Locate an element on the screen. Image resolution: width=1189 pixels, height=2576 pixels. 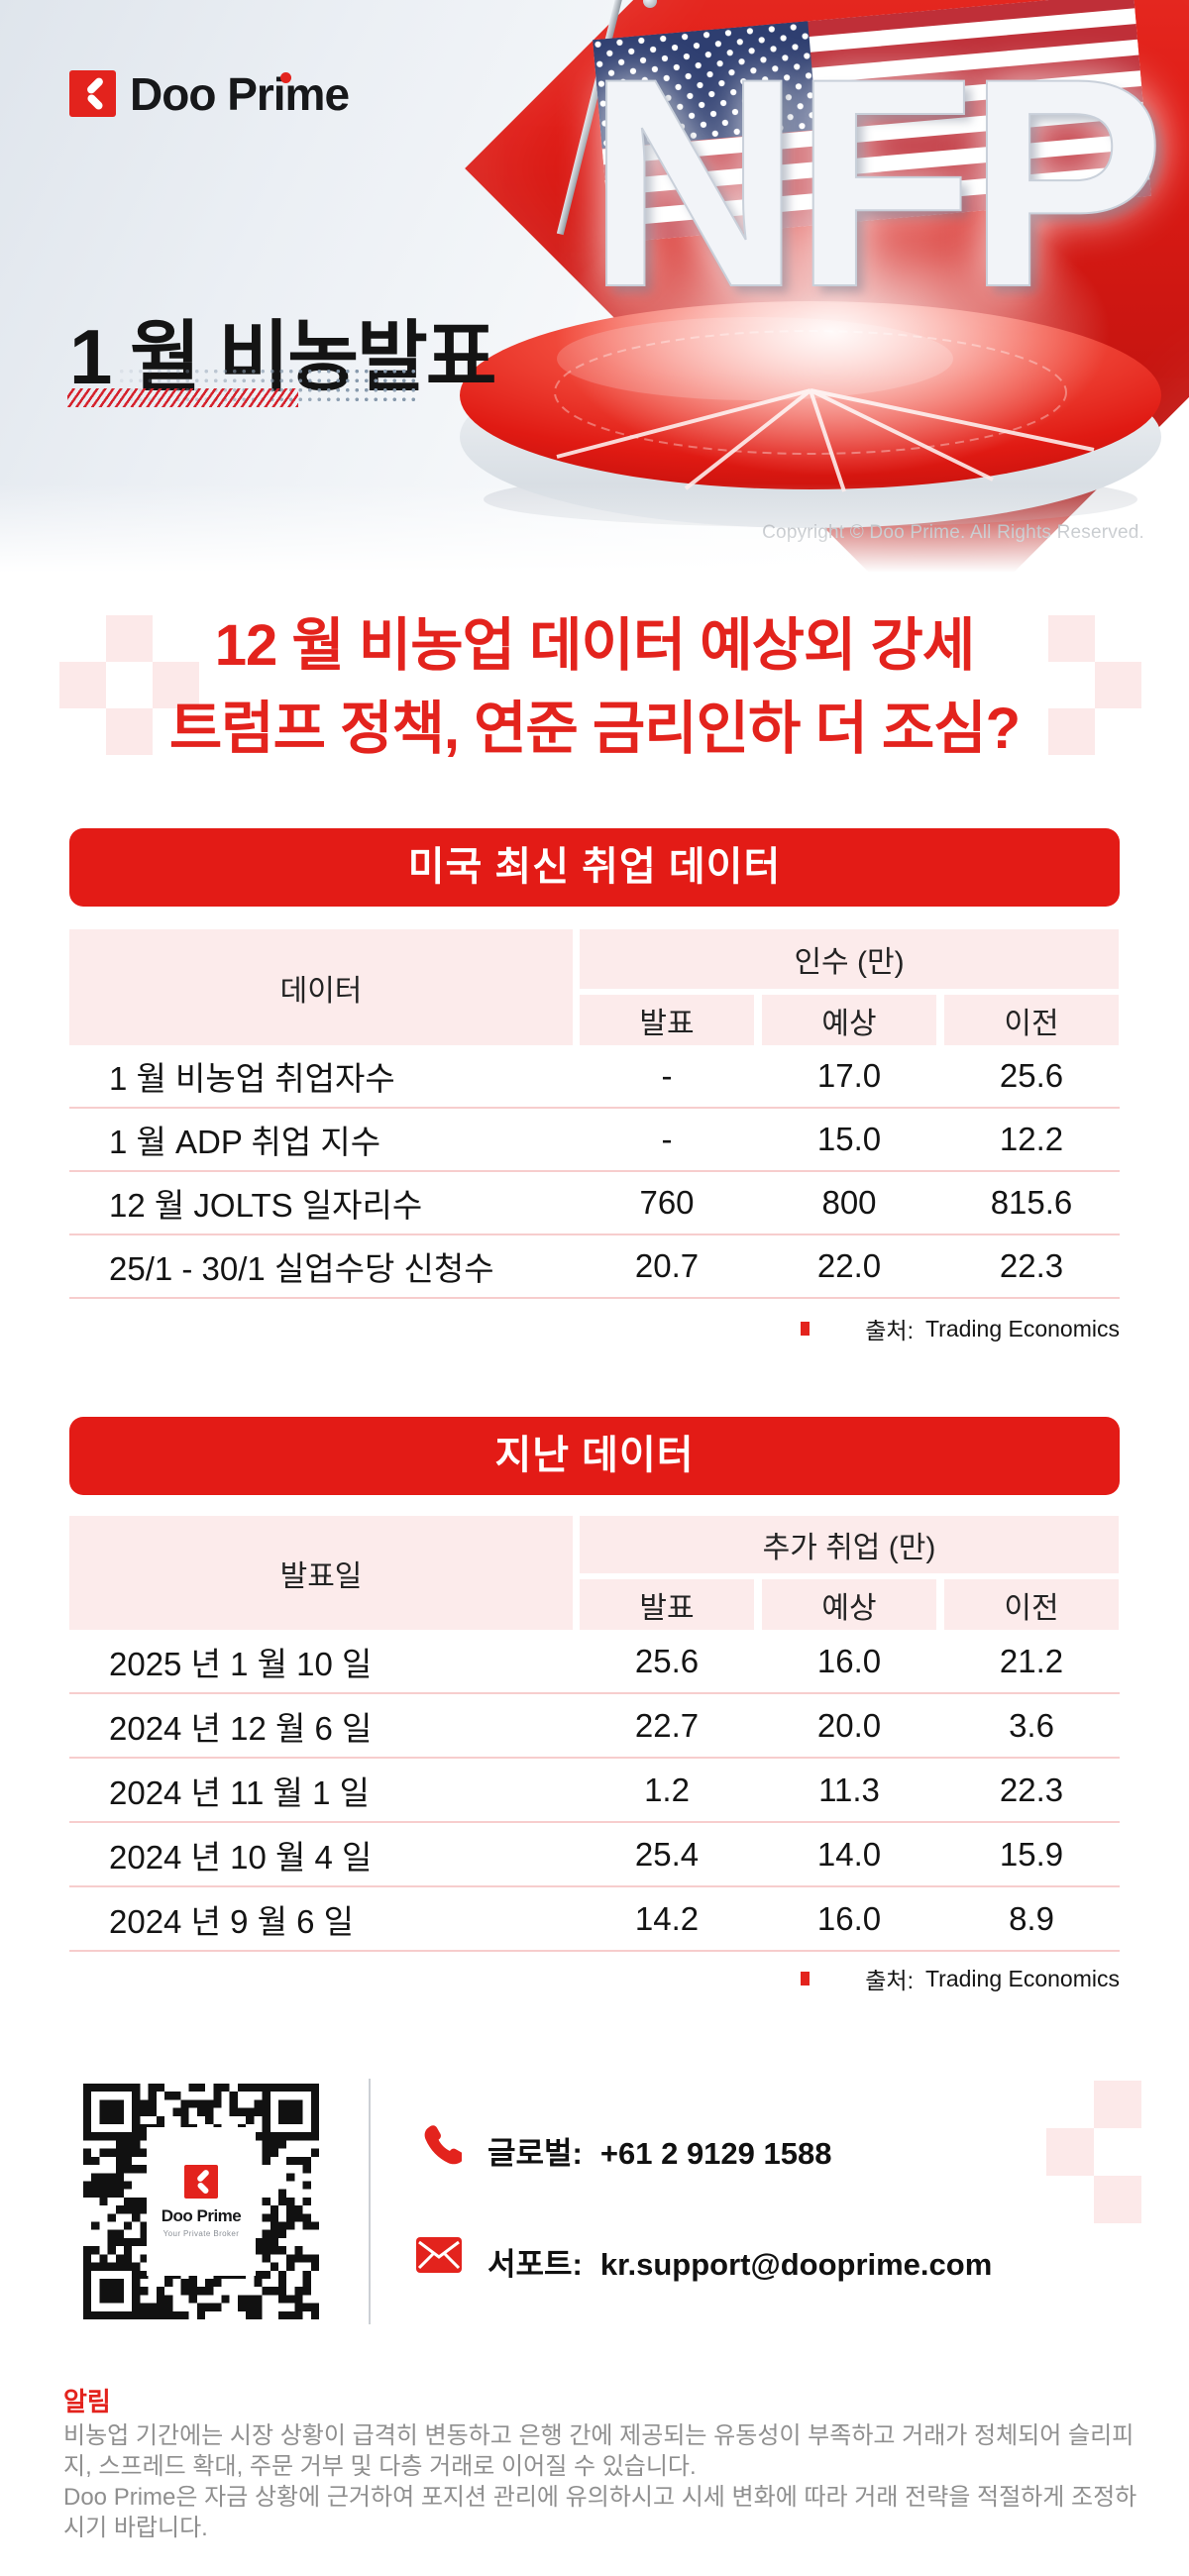
row-value: 21.2 is located at coordinates (1031, 1660).